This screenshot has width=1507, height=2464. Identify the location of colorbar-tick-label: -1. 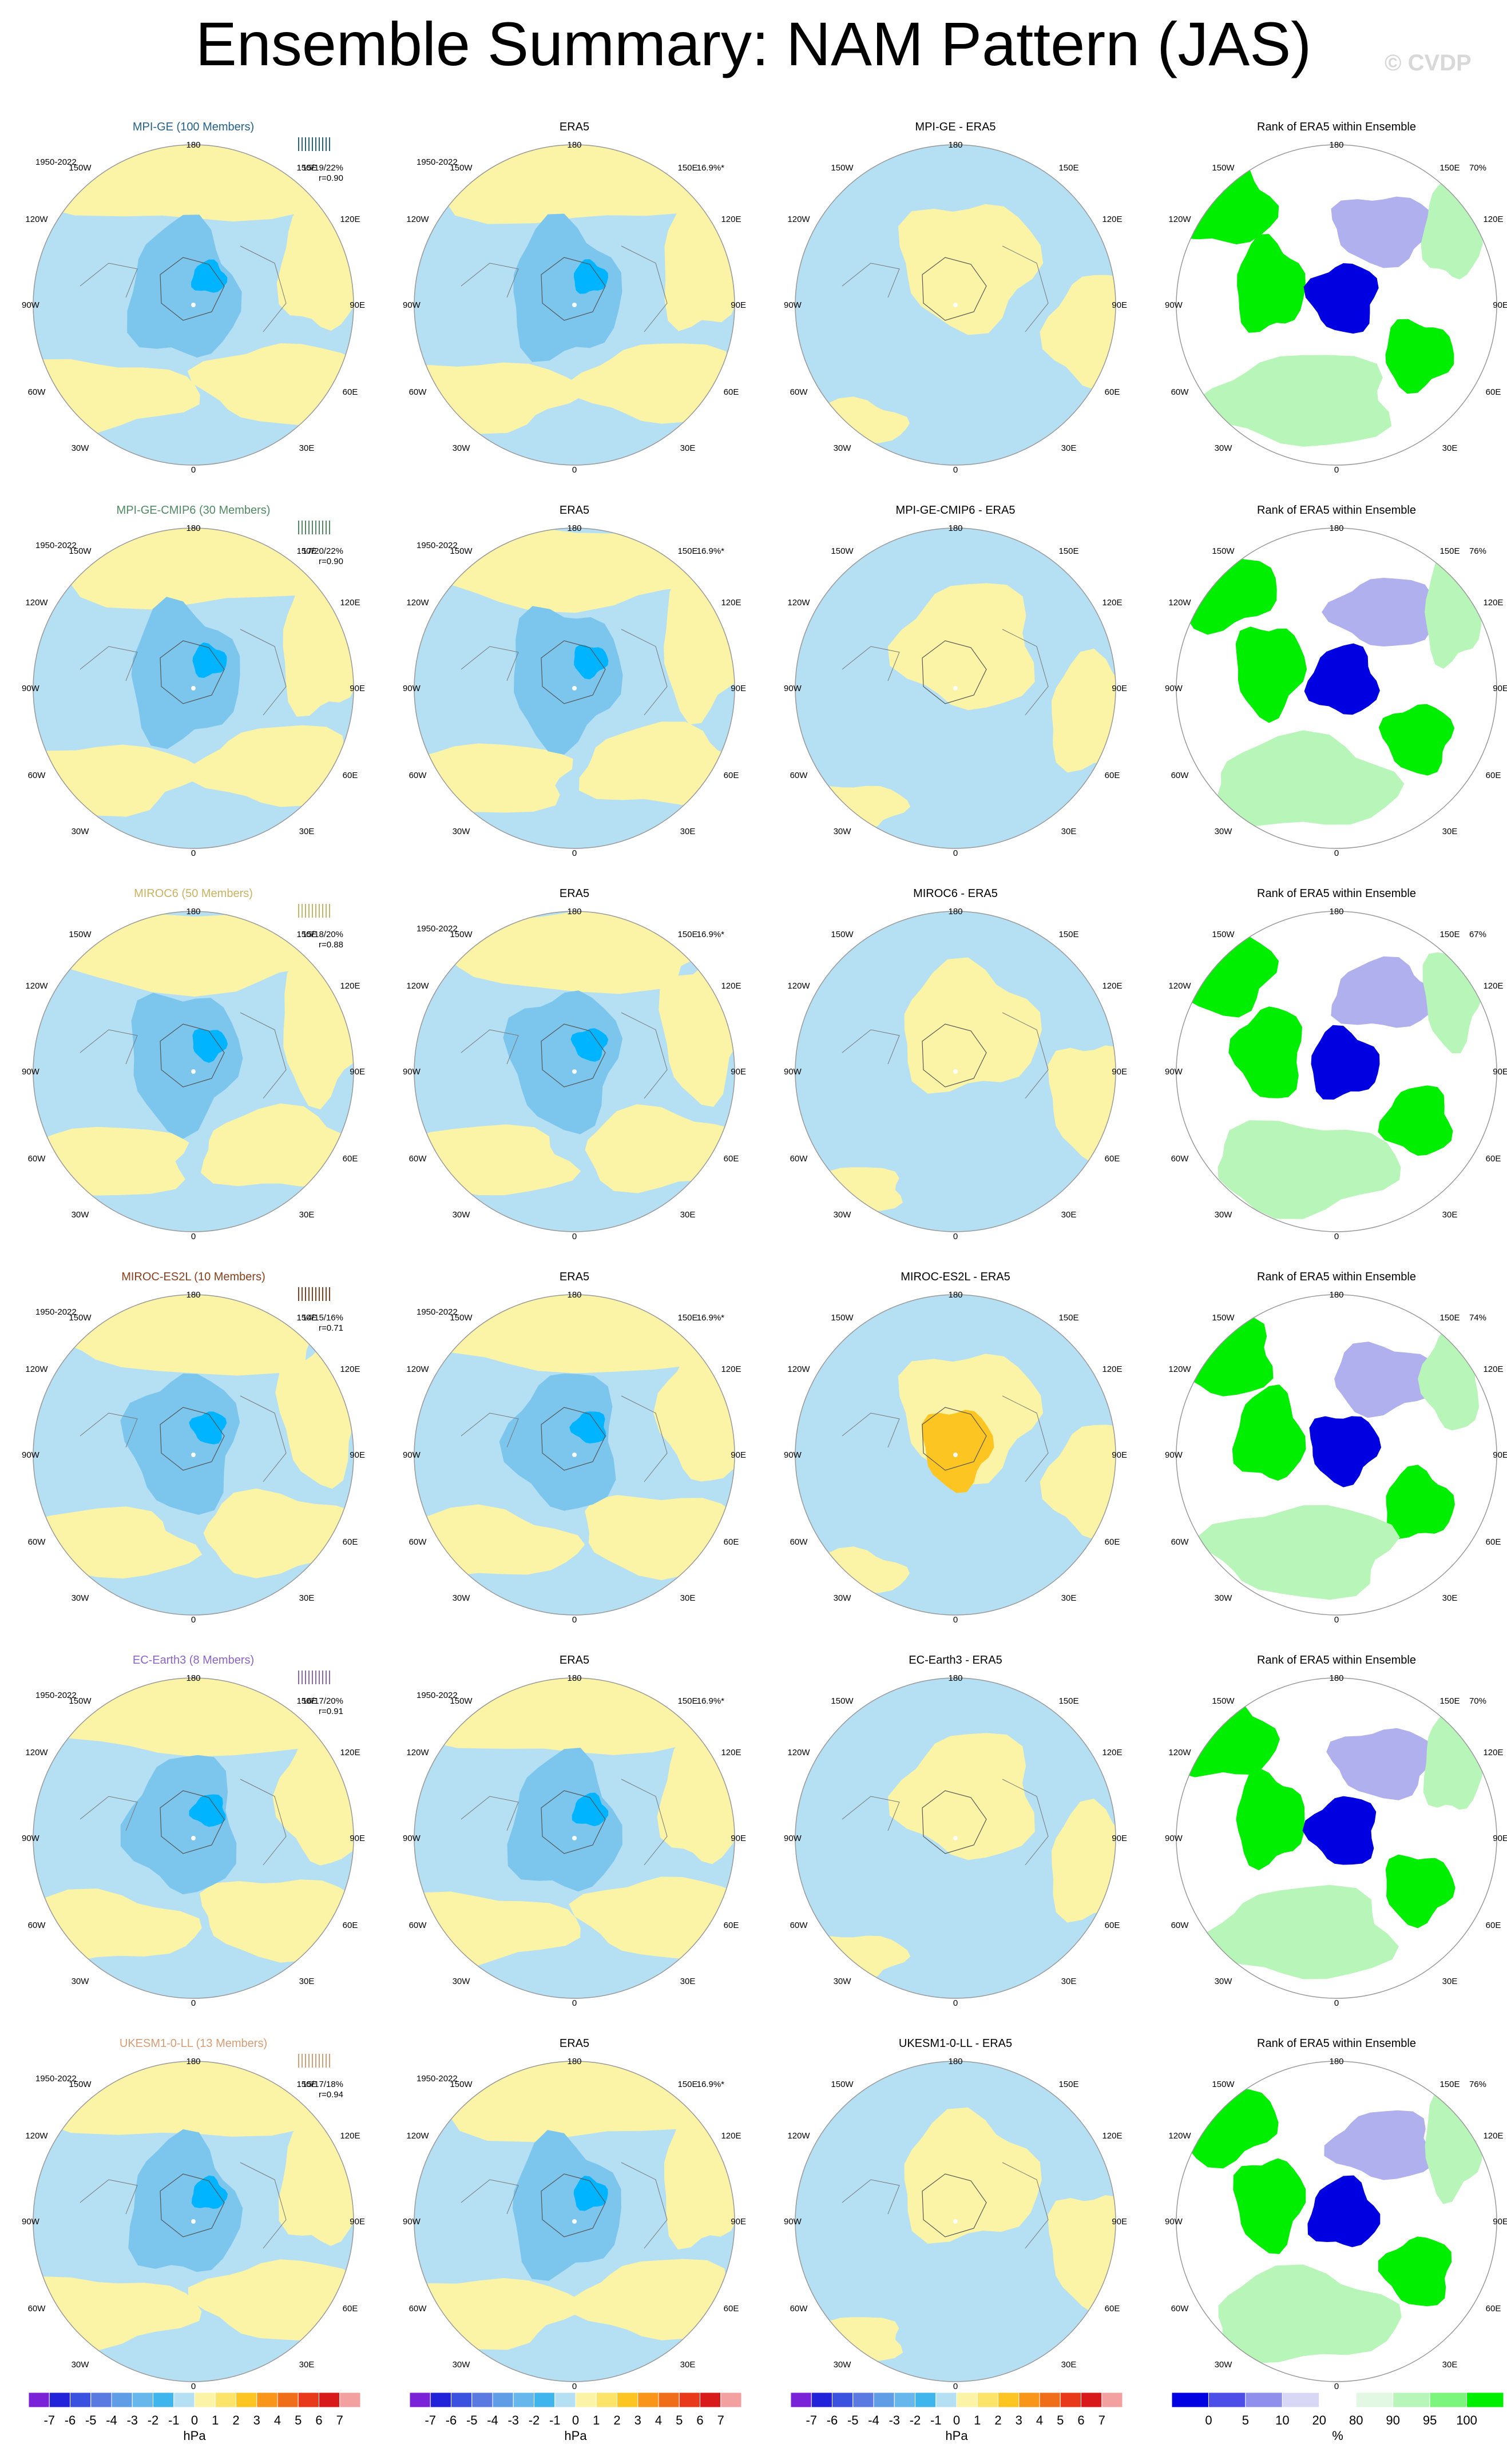
(555, 2420).